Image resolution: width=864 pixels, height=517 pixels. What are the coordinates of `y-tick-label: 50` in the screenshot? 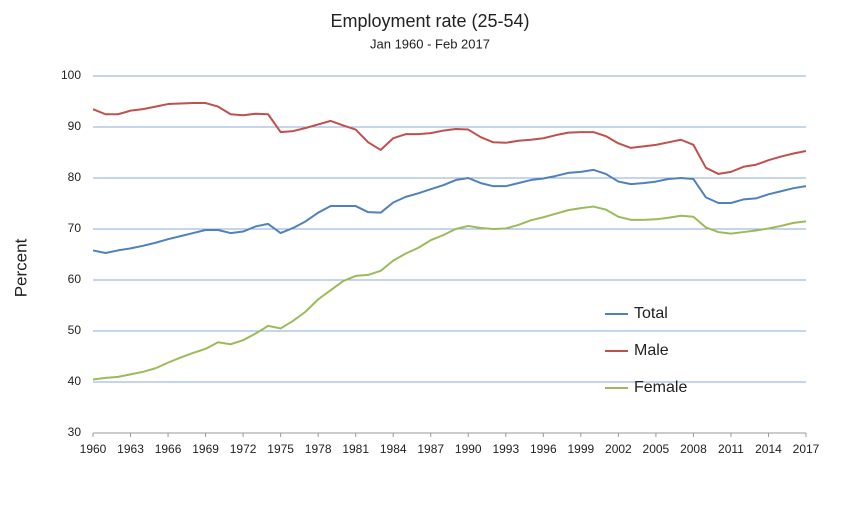 It's located at (75, 330).